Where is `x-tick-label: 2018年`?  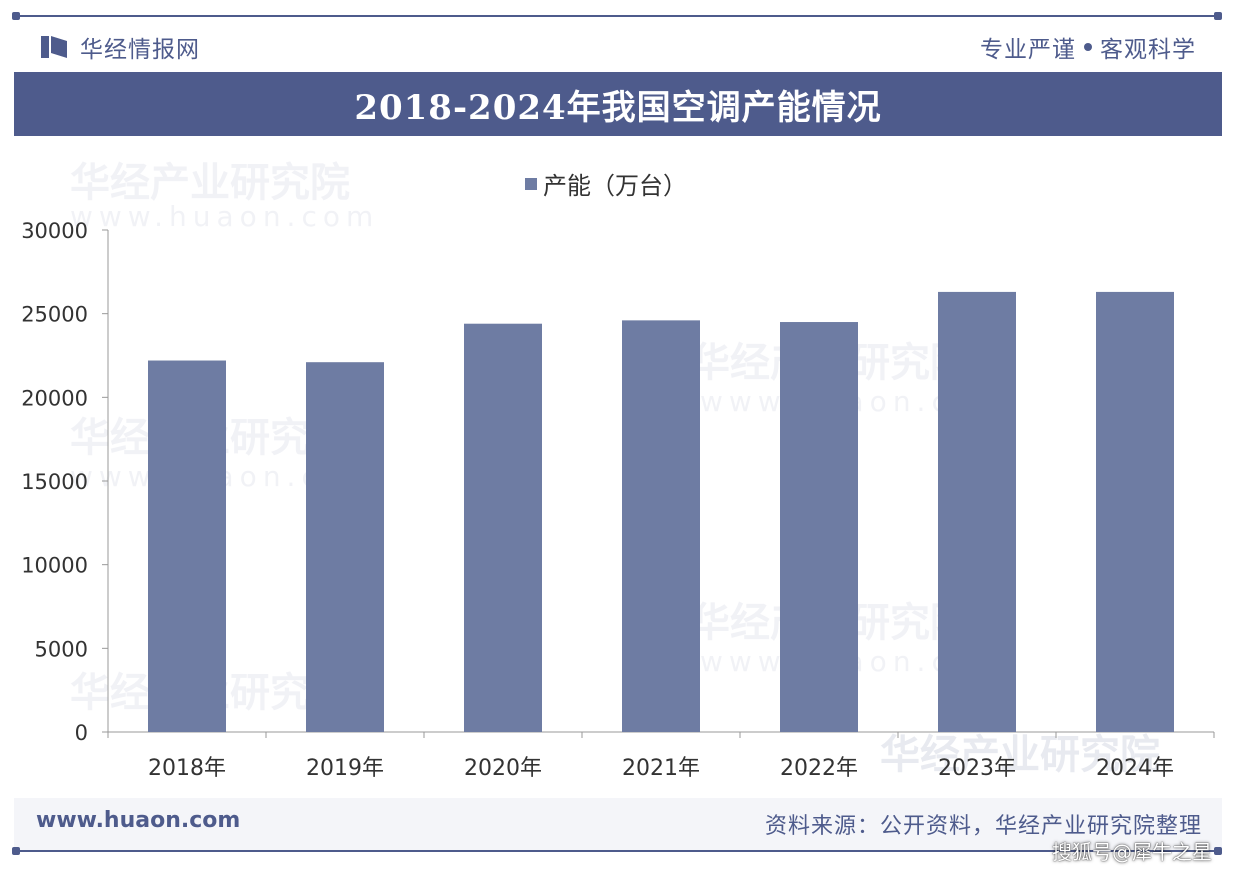 x-tick-label: 2018年 is located at coordinates (187, 768).